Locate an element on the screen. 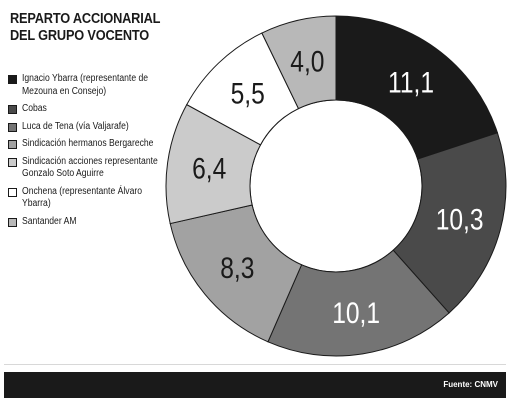  chart-title-line-2: DEL GRUPO VOCENTO is located at coordinates (80, 36).